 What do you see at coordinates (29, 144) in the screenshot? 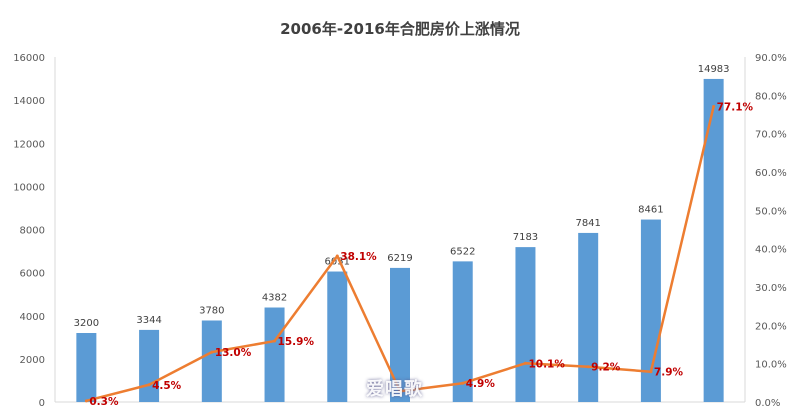
I see `y-tick-label-left: 12000` at bounding box center [29, 144].